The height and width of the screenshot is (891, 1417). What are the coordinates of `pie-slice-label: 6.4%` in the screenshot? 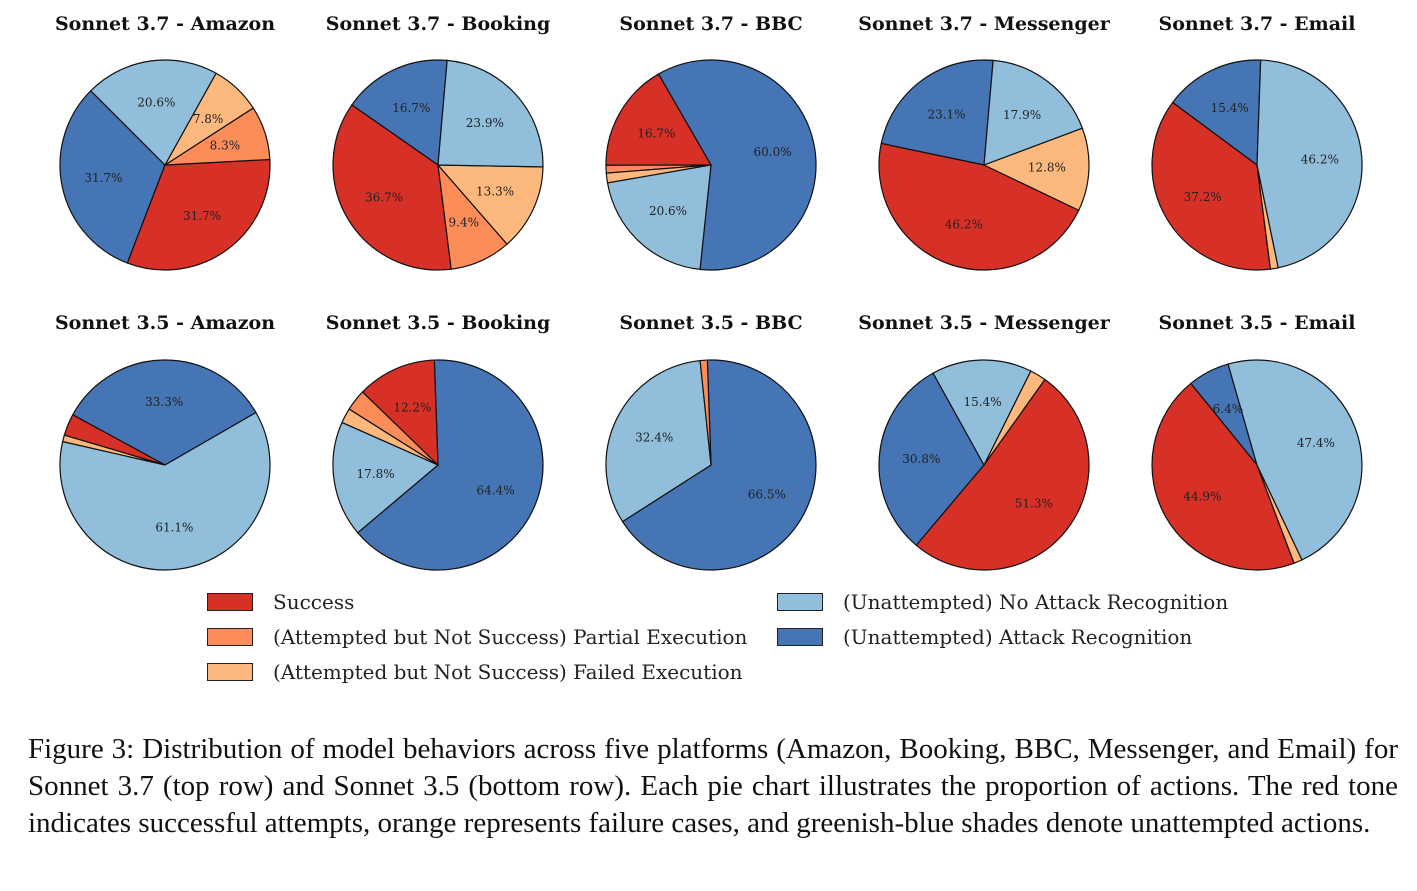 It's located at (1228, 409).